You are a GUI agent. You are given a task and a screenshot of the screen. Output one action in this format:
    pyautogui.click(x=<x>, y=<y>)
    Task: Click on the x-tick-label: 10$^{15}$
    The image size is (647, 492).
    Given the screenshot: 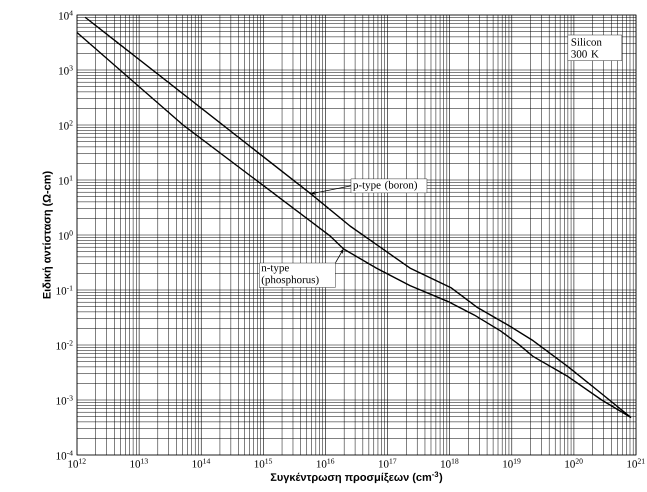 What is the action you would take?
    pyautogui.click(x=263, y=463)
    